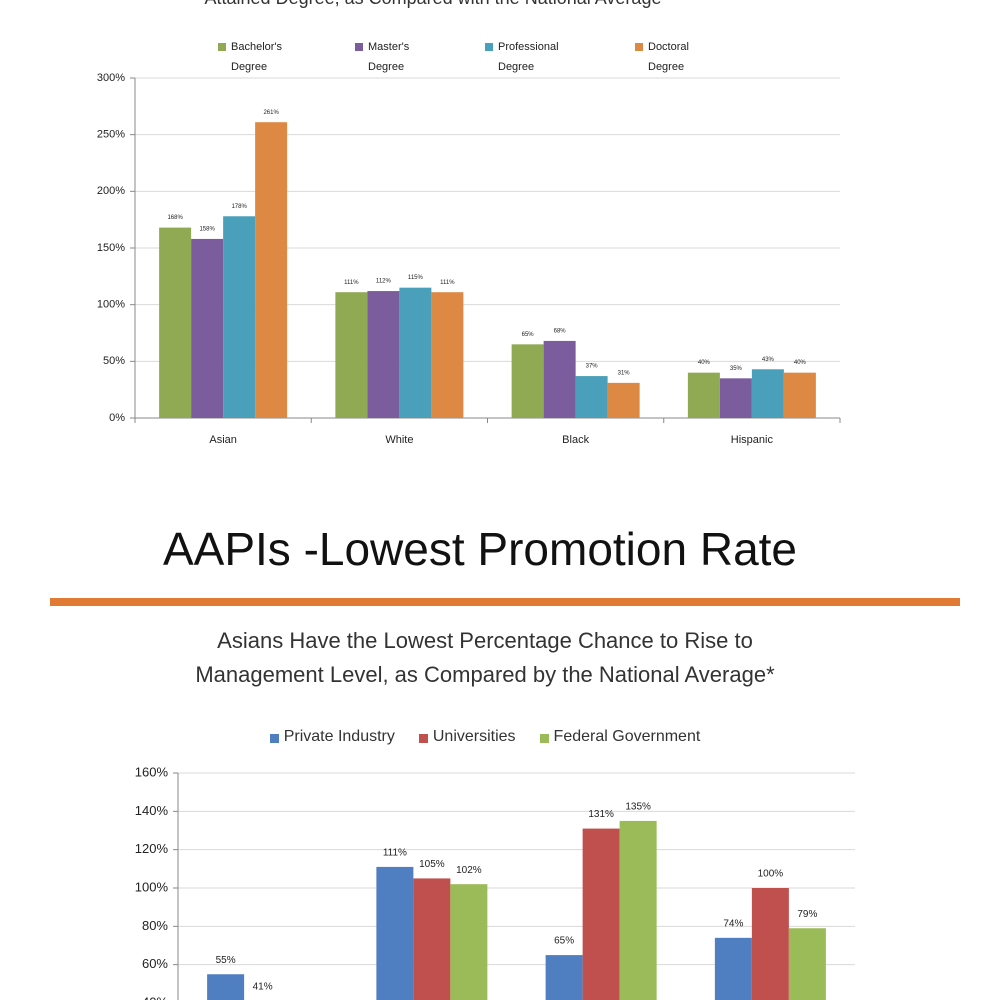 The height and width of the screenshot is (1000, 1000). What do you see at coordinates (271, 113) in the screenshot?
I see `data-label: 261%` at bounding box center [271, 113].